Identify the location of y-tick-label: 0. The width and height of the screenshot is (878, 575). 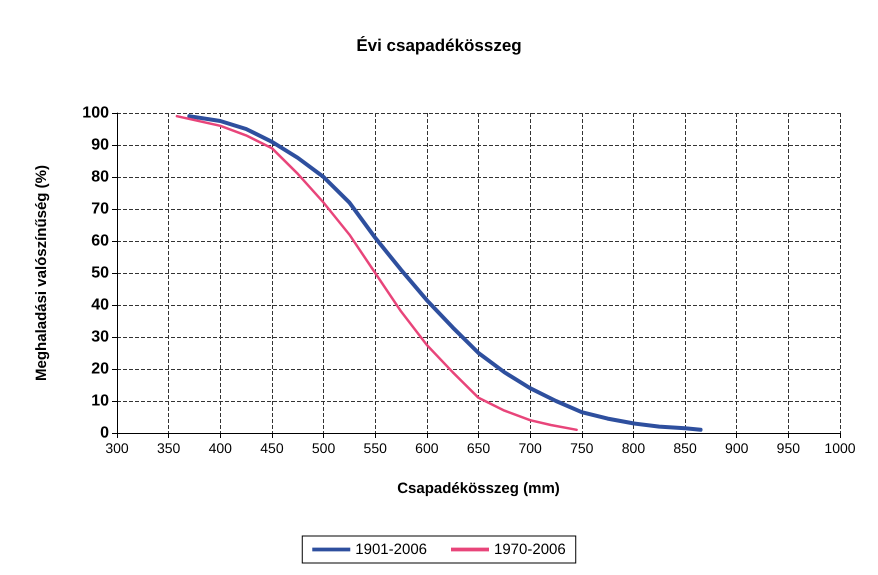
(105, 433).